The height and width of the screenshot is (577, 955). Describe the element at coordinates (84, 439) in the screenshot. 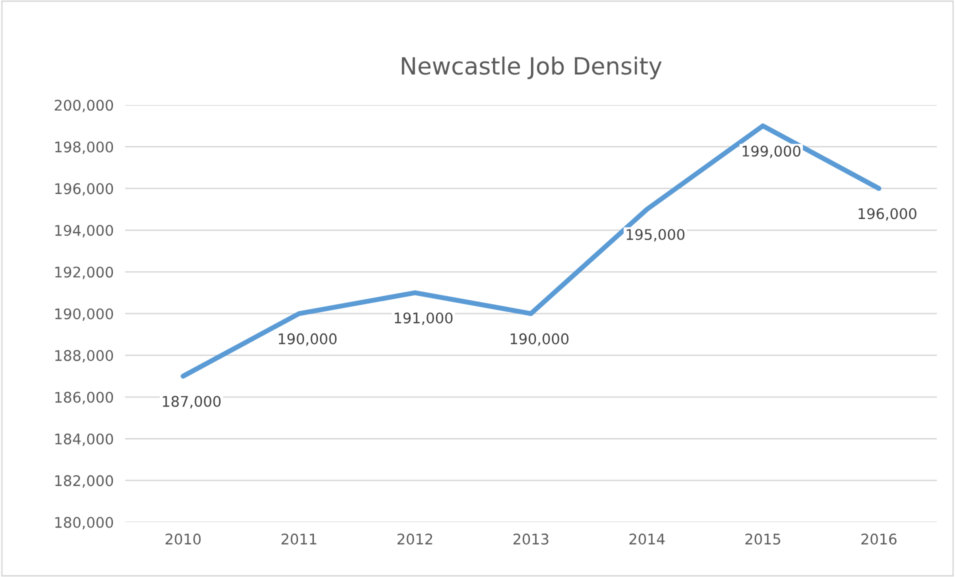

I see `y-tick-label: 184,000` at that location.